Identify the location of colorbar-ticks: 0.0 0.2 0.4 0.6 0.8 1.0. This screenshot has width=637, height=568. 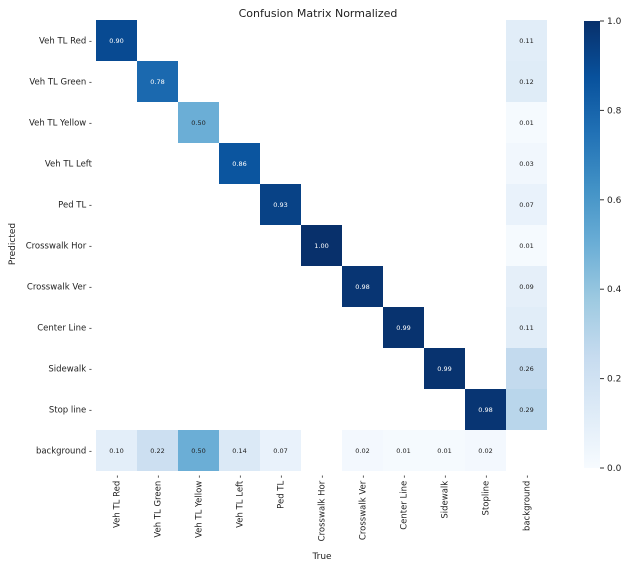
(611, 245).